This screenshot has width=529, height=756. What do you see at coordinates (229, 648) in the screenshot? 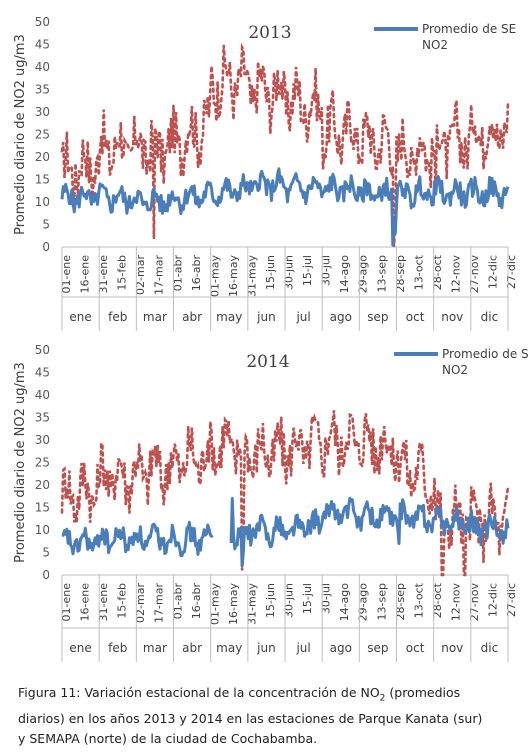
I see `month-label: may` at bounding box center [229, 648].